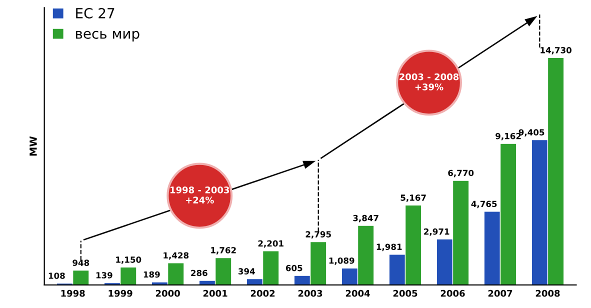 Image resolution: width=591 pixels, height=308 pixels. I want to click on data-label: 1,089, so click(341, 261).